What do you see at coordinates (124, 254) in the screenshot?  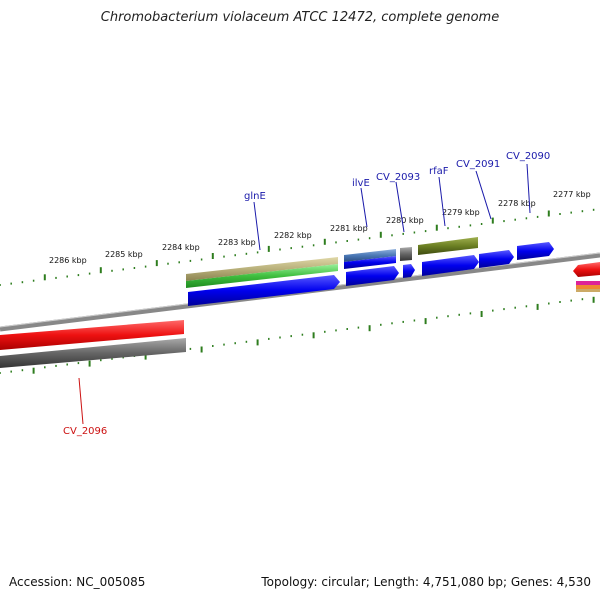 I see `ruler-label: 2285 kbp` at bounding box center [124, 254].